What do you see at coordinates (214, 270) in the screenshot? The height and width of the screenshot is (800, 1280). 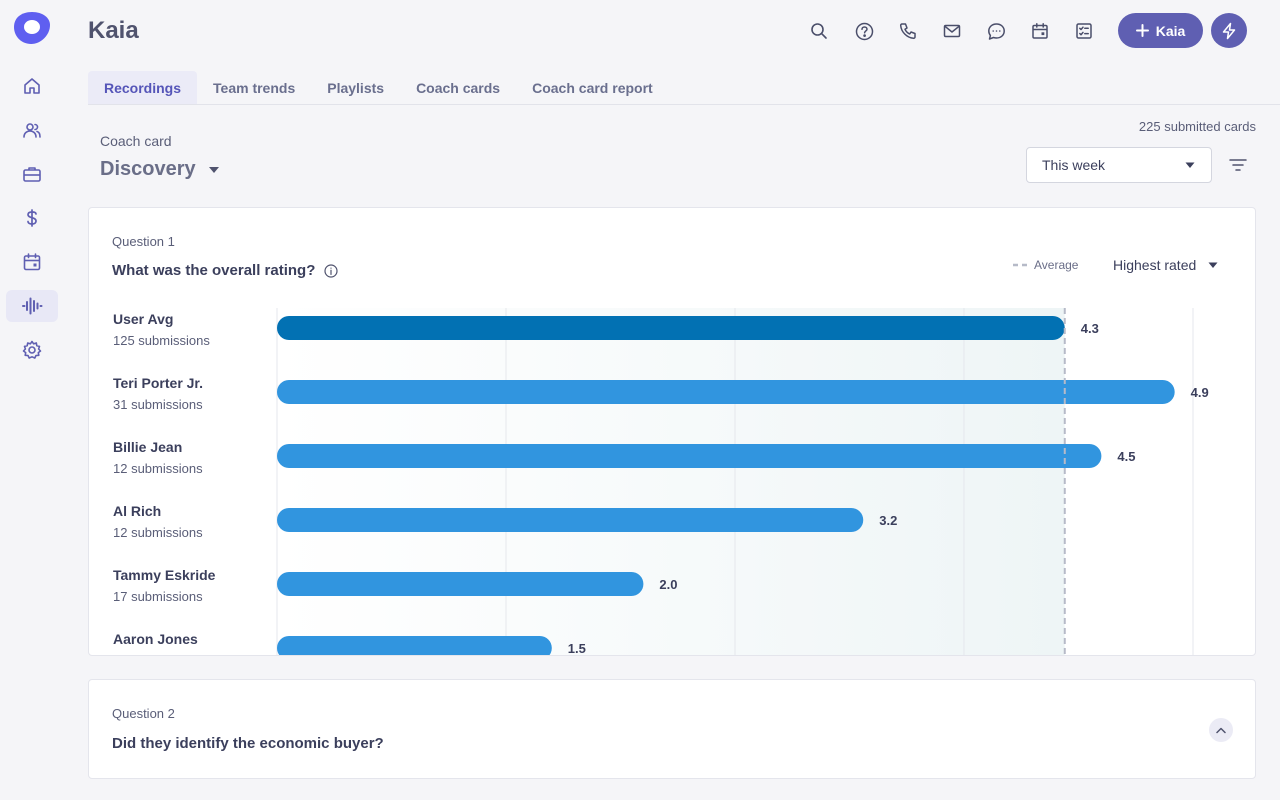 I see `question-1-title-text: What was the overall rating?` at bounding box center [214, 270].